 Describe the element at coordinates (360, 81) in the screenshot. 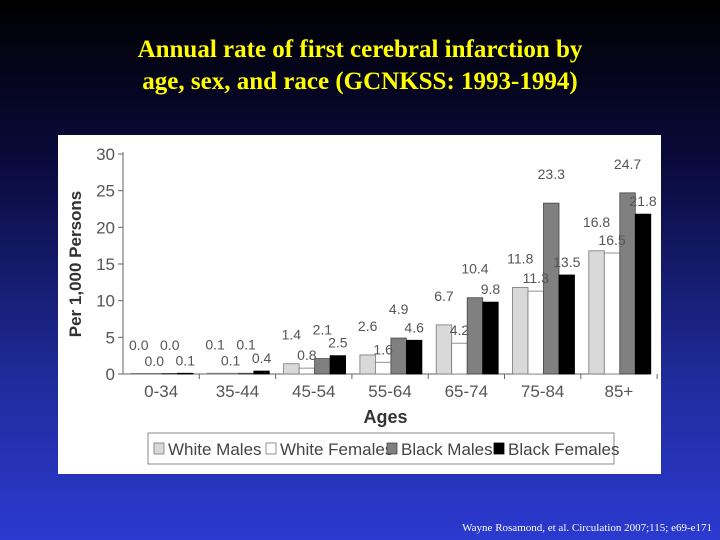

I see `slide-title-line-2: age, sex, and race (GCNKSS: 1993-1994)` at that location.